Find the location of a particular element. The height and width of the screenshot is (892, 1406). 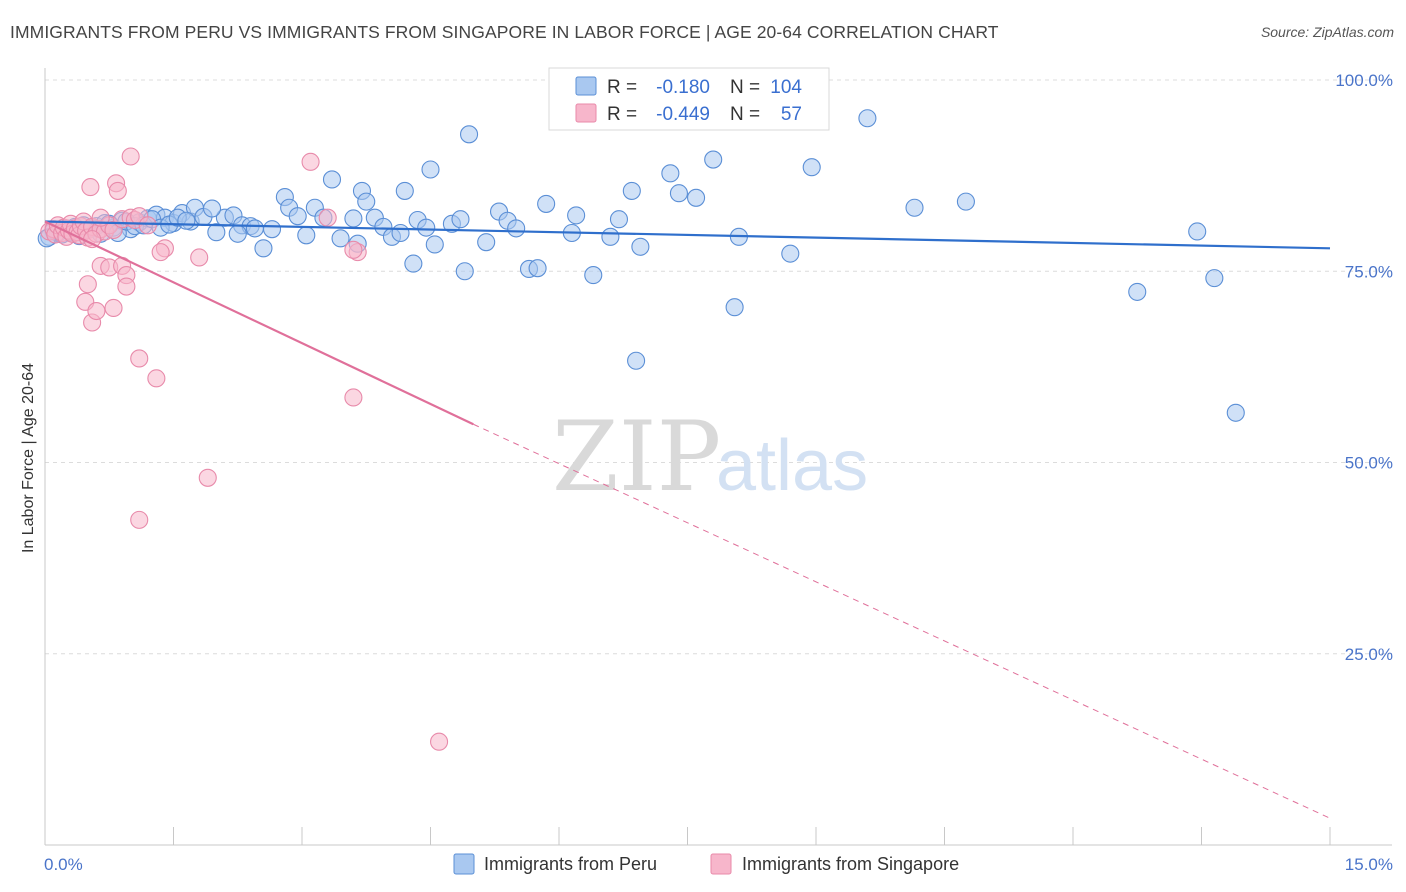

peru-trend-line is located at coordinates (687, 235).